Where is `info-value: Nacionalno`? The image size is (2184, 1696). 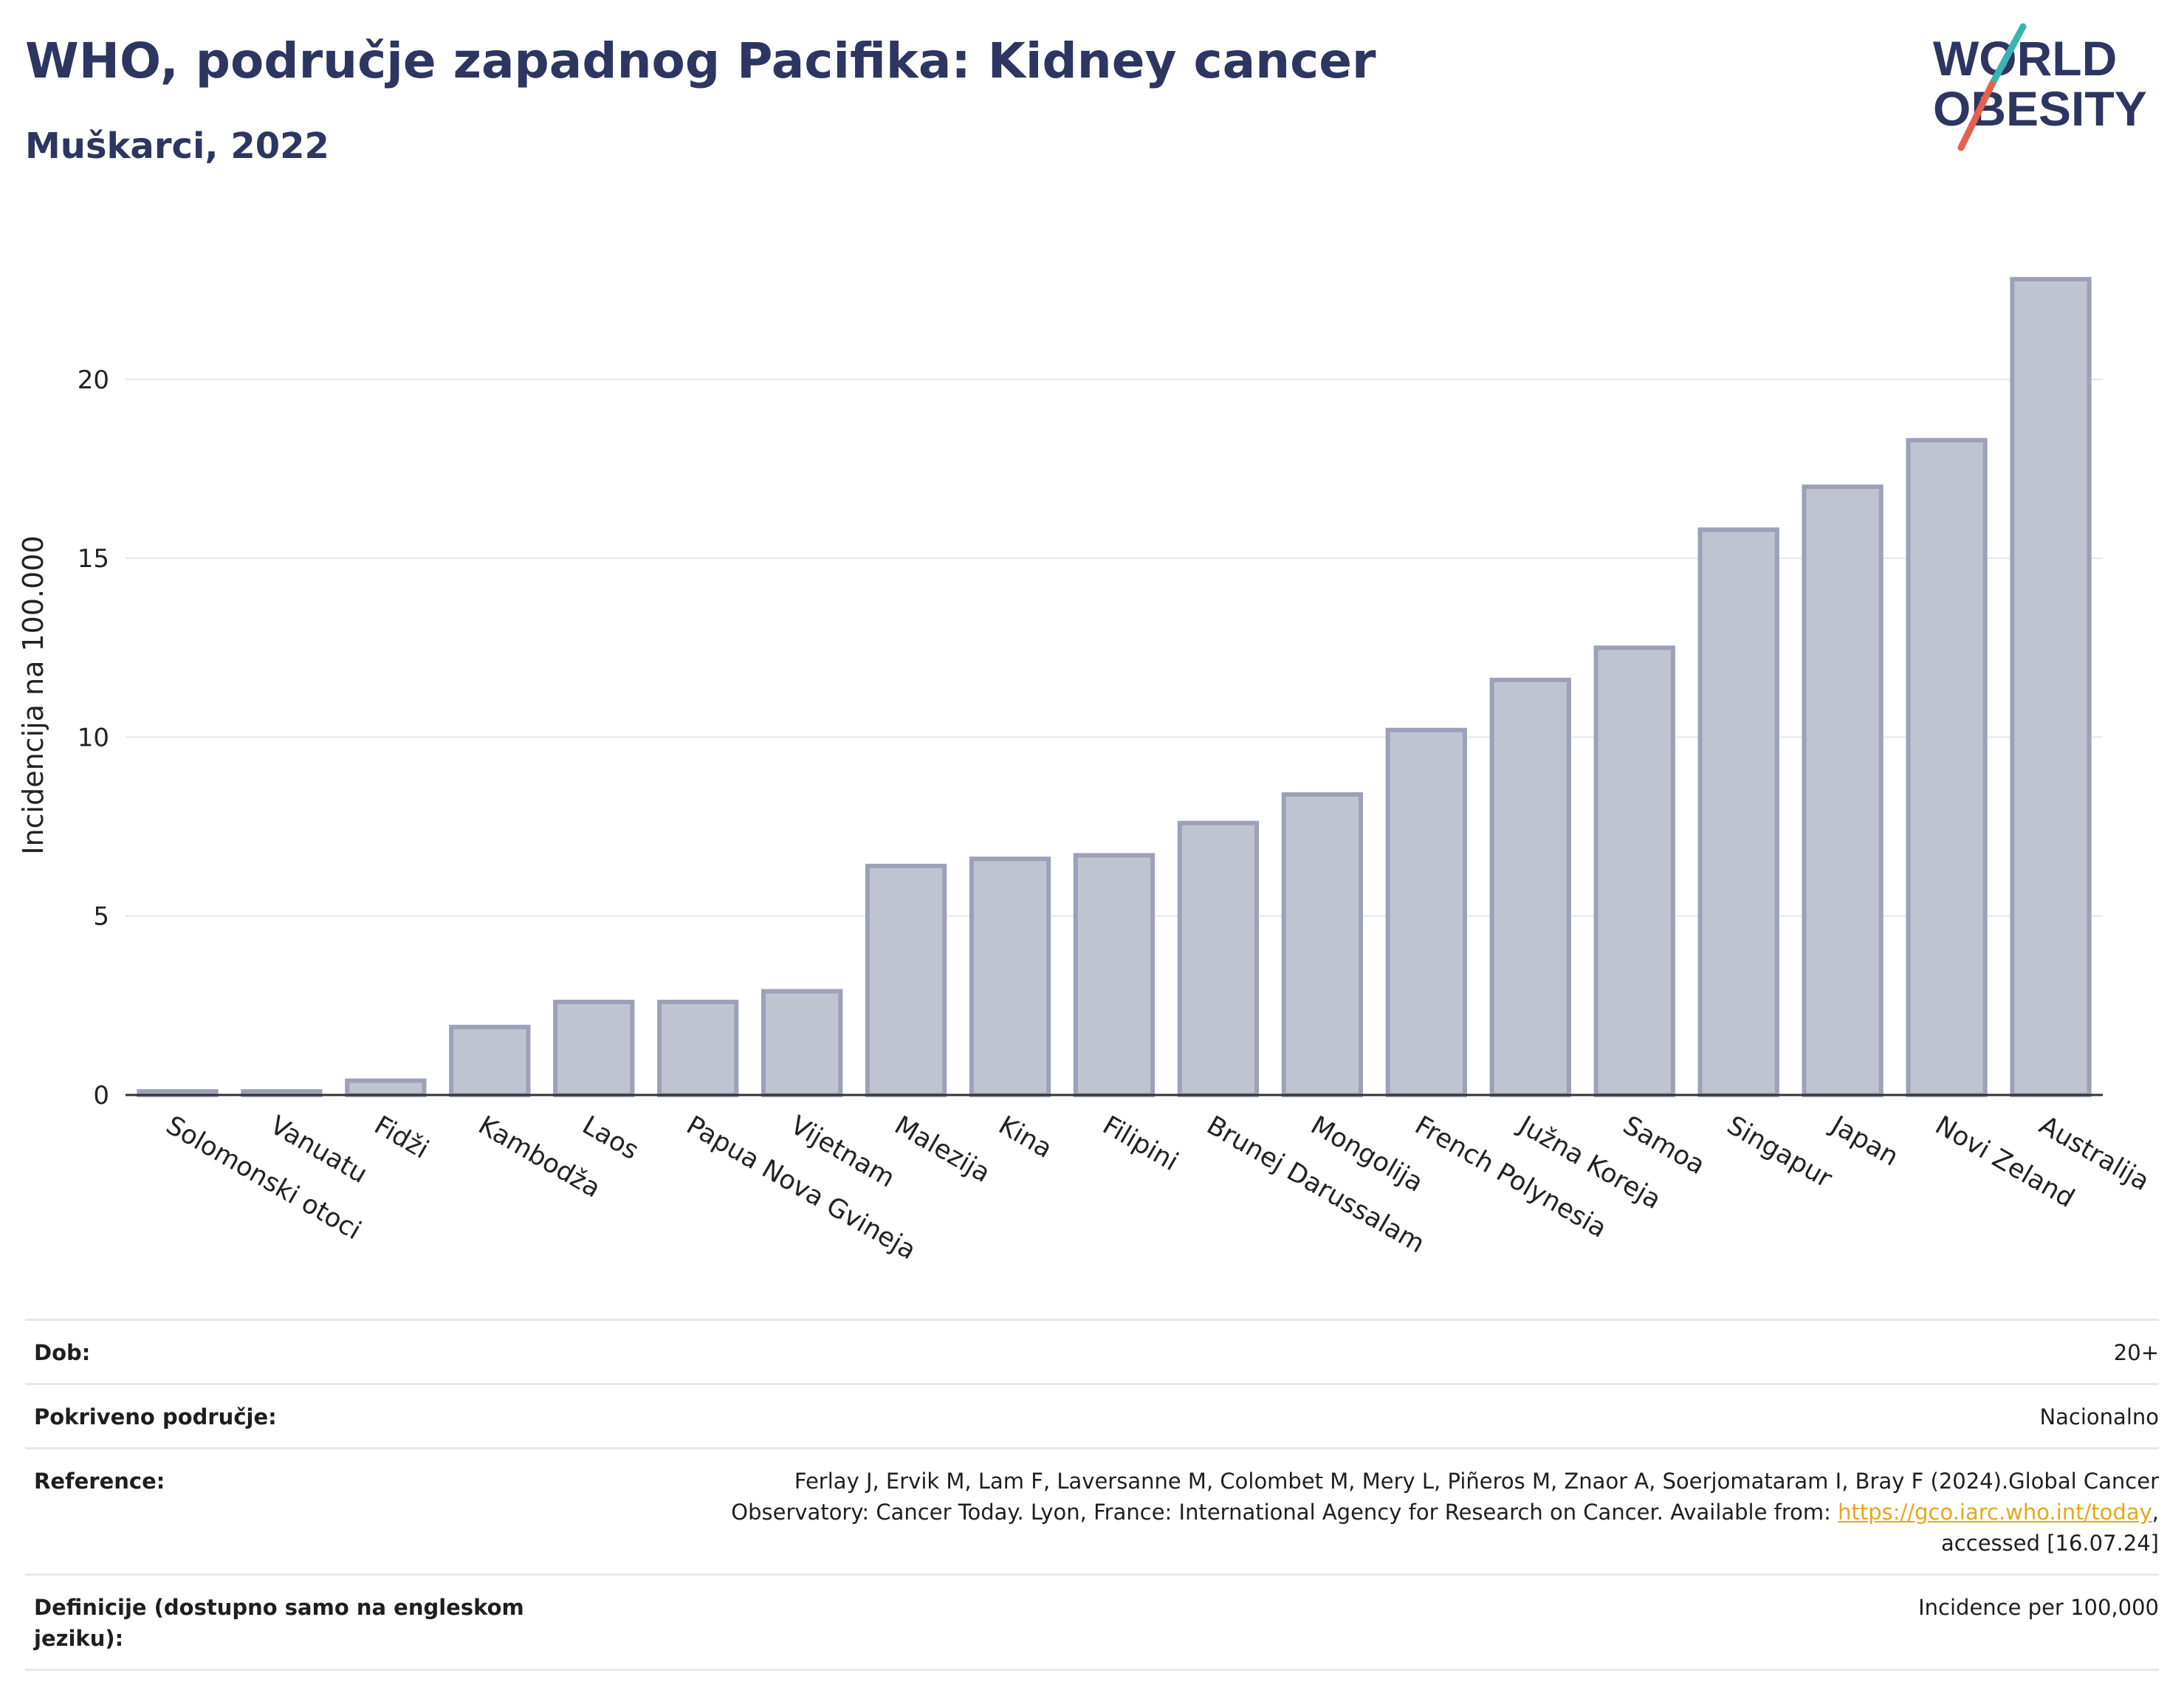
info-value: Nacionalno is located at coordinates (2099, 1416).